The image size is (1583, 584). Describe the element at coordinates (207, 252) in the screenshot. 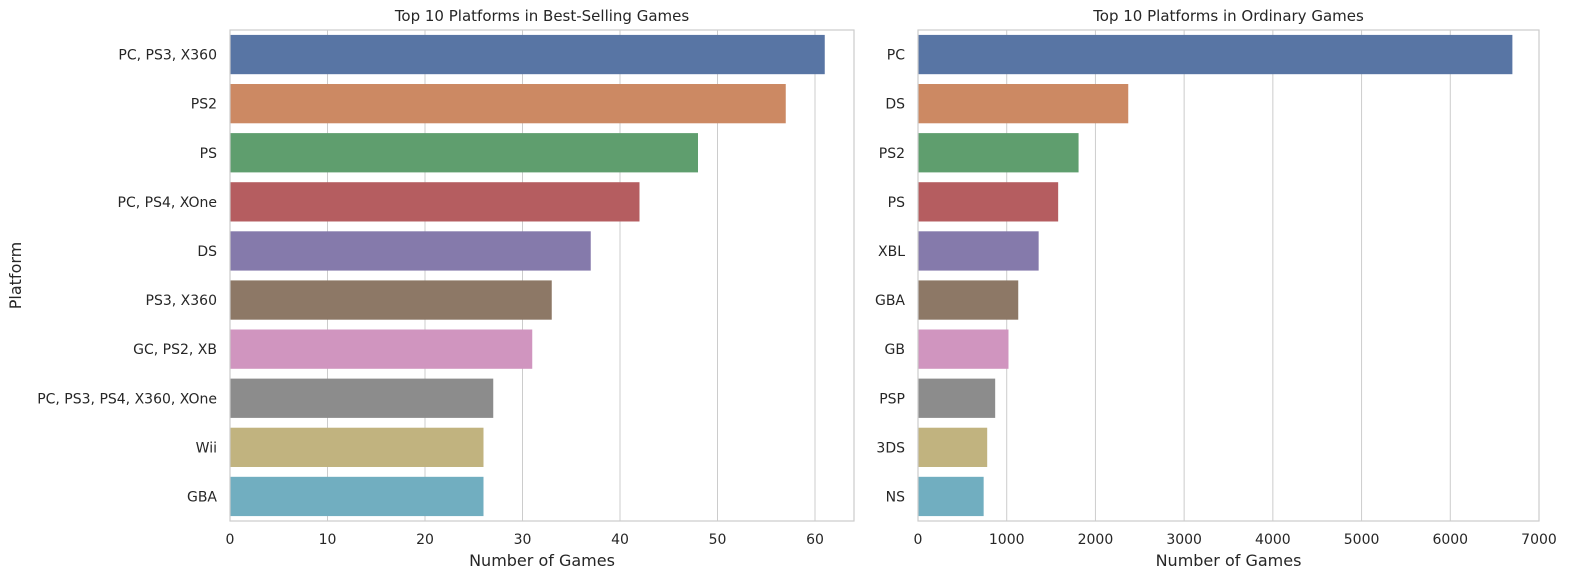

I see `y-tick-label-best-selling-4: DS` at that location.